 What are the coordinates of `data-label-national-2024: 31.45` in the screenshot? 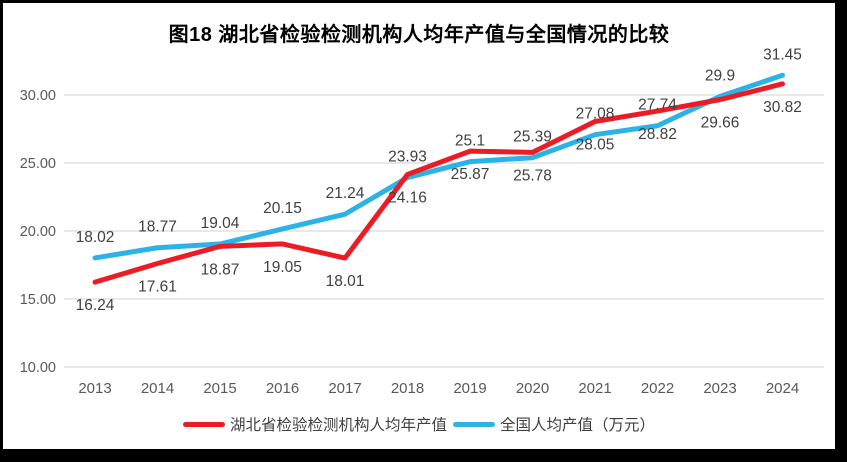 It's located at (782, 54).